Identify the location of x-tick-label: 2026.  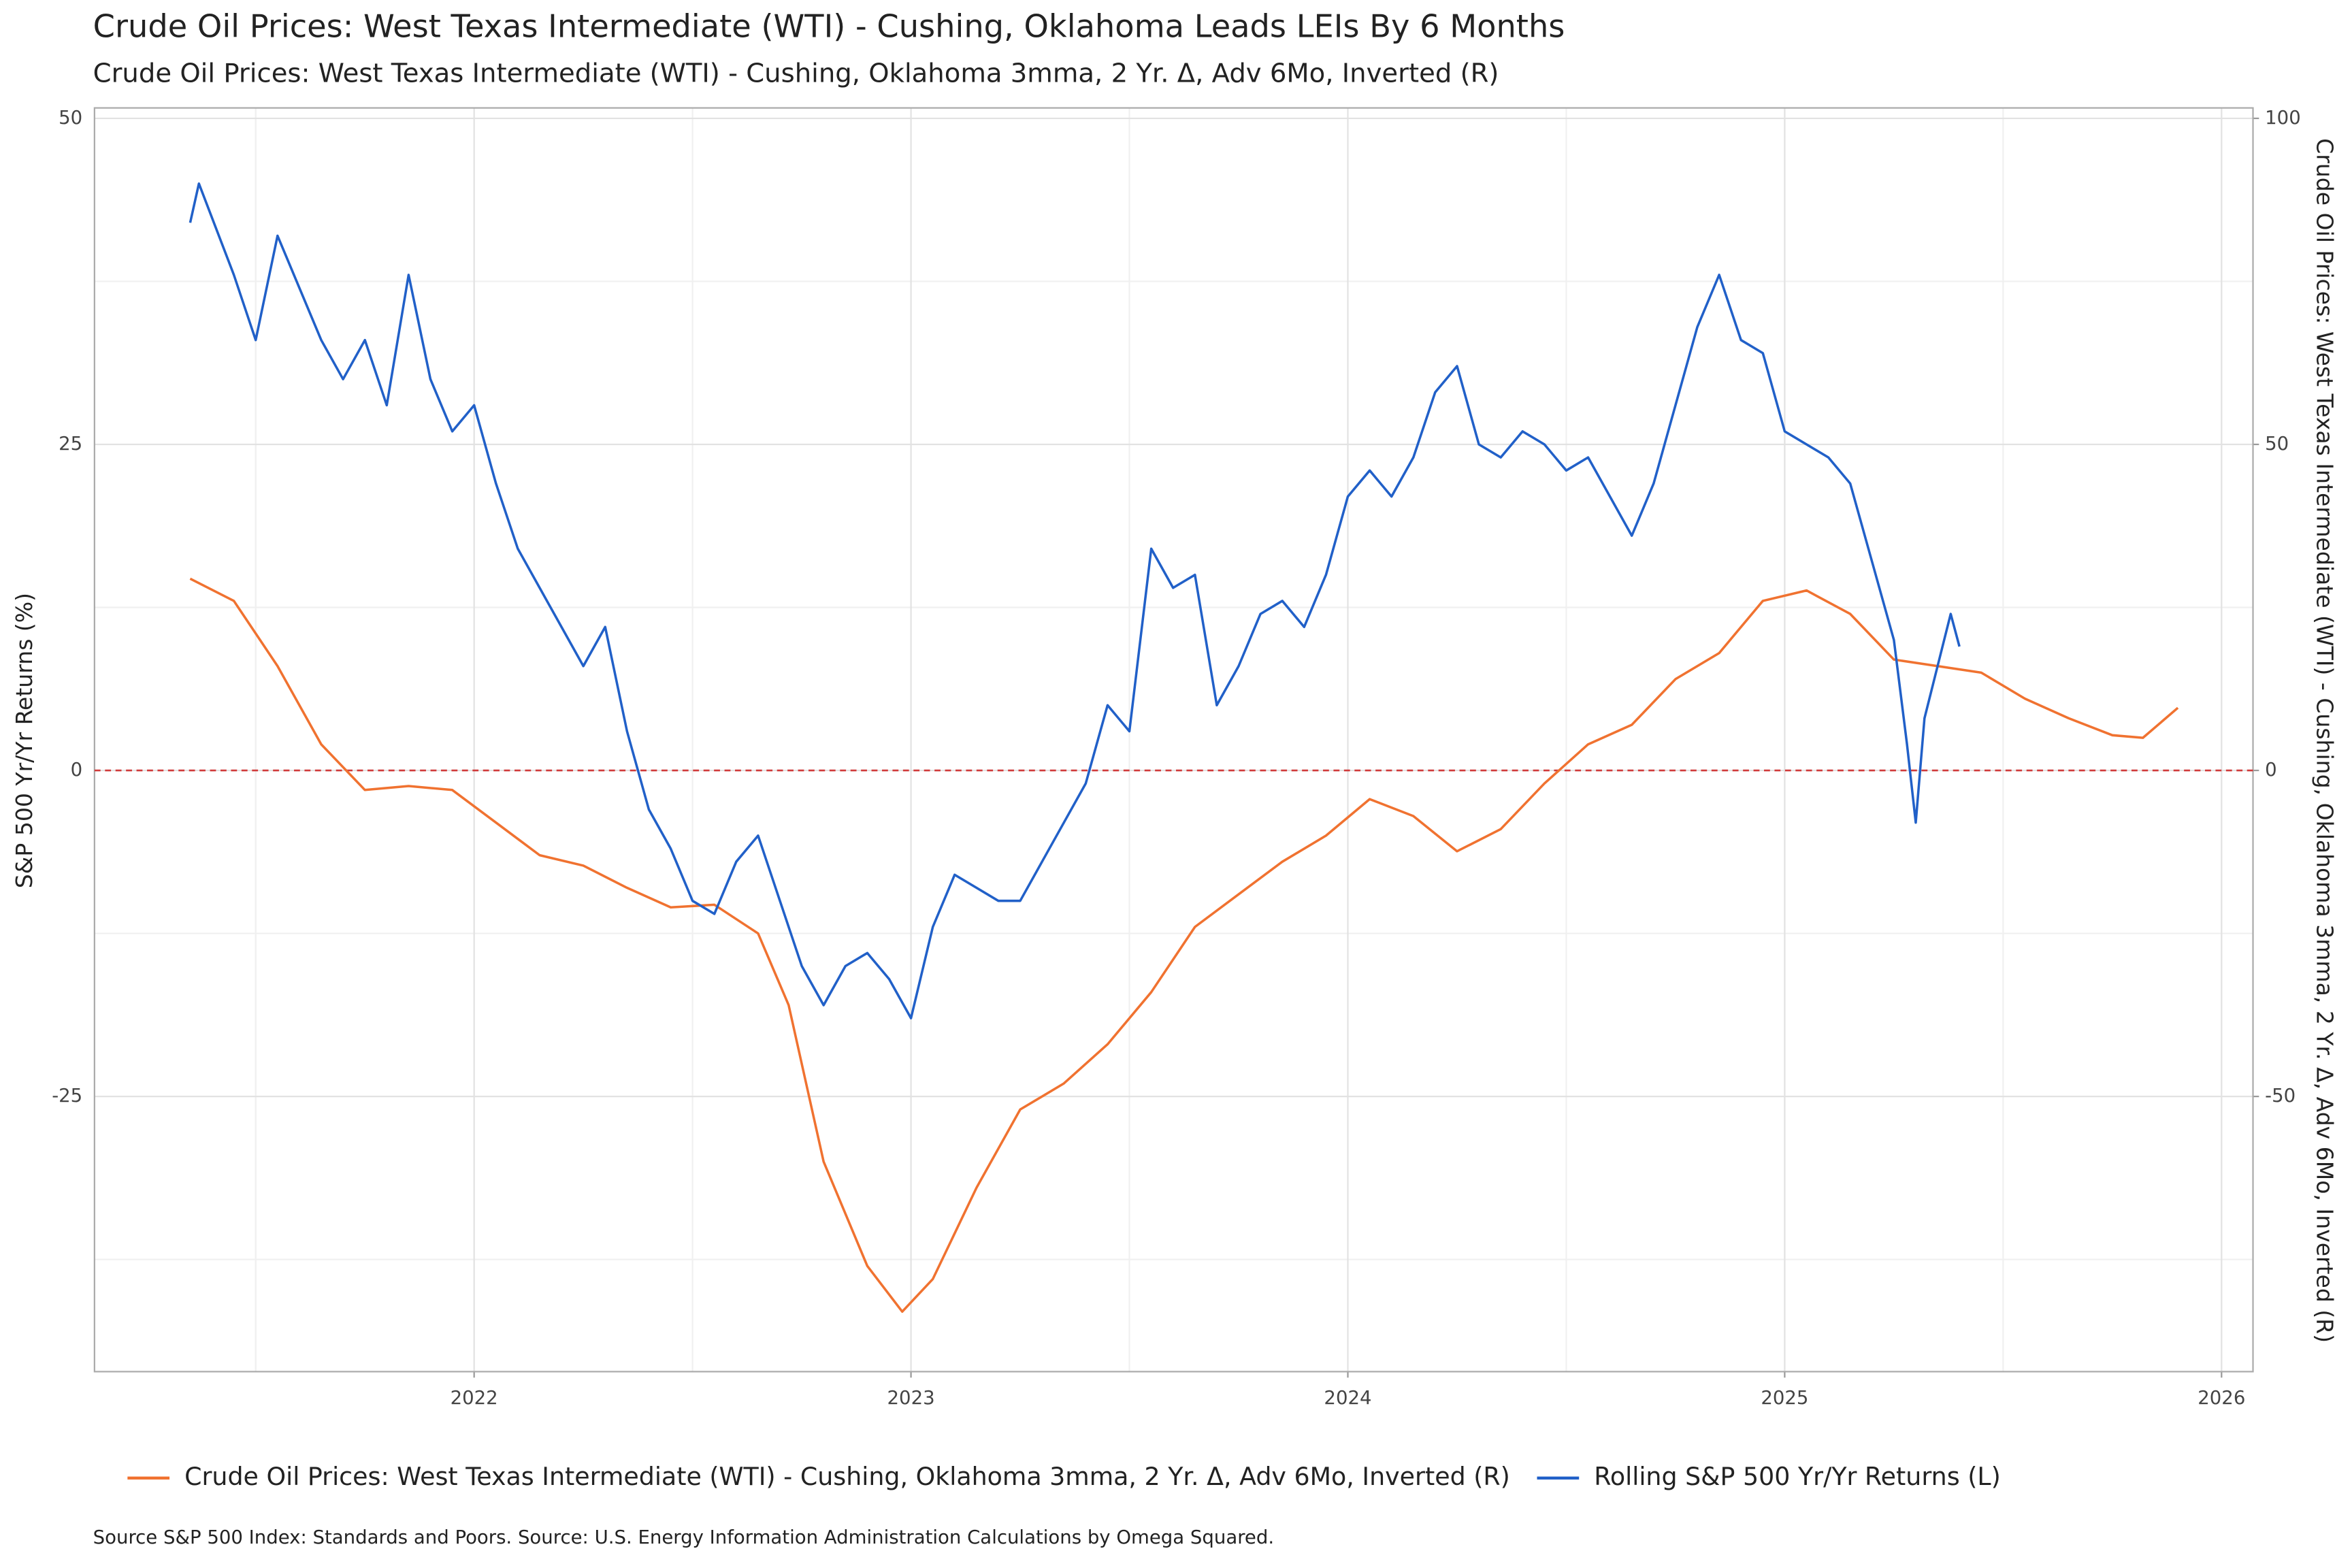
(2221, 1398).